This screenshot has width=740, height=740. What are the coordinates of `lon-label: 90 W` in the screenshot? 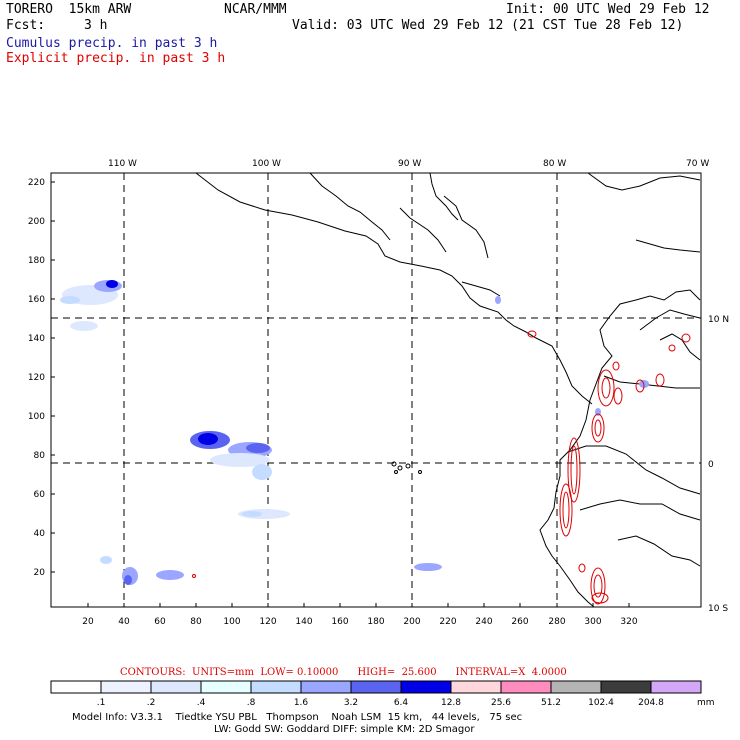 It's located at (409, 164).